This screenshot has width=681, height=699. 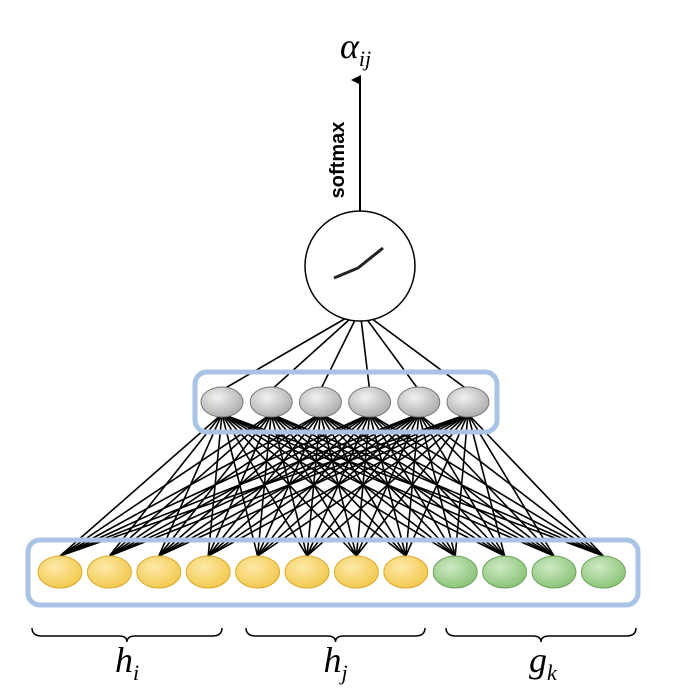 I want to click on group-label: hj, so click(x=336, y=662).